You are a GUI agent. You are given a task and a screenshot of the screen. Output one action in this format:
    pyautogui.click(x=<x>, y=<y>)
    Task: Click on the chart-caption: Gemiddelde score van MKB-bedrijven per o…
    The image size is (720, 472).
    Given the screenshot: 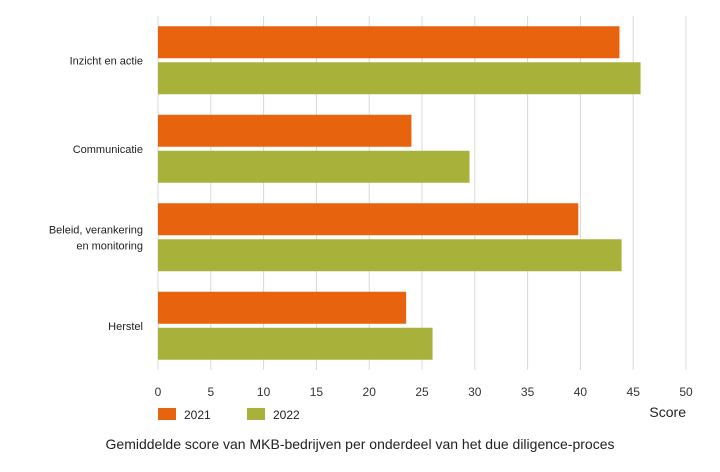 What is the action you would take?
    pyautogui.click(x=360, y=444)
    